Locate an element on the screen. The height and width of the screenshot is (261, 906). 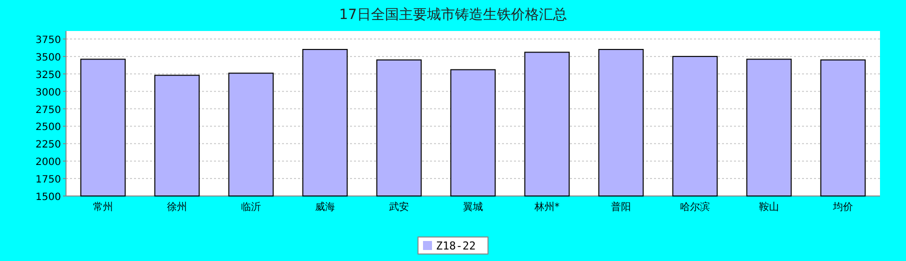
y-tick-label: 3250 is located at coordinates (48, 75).